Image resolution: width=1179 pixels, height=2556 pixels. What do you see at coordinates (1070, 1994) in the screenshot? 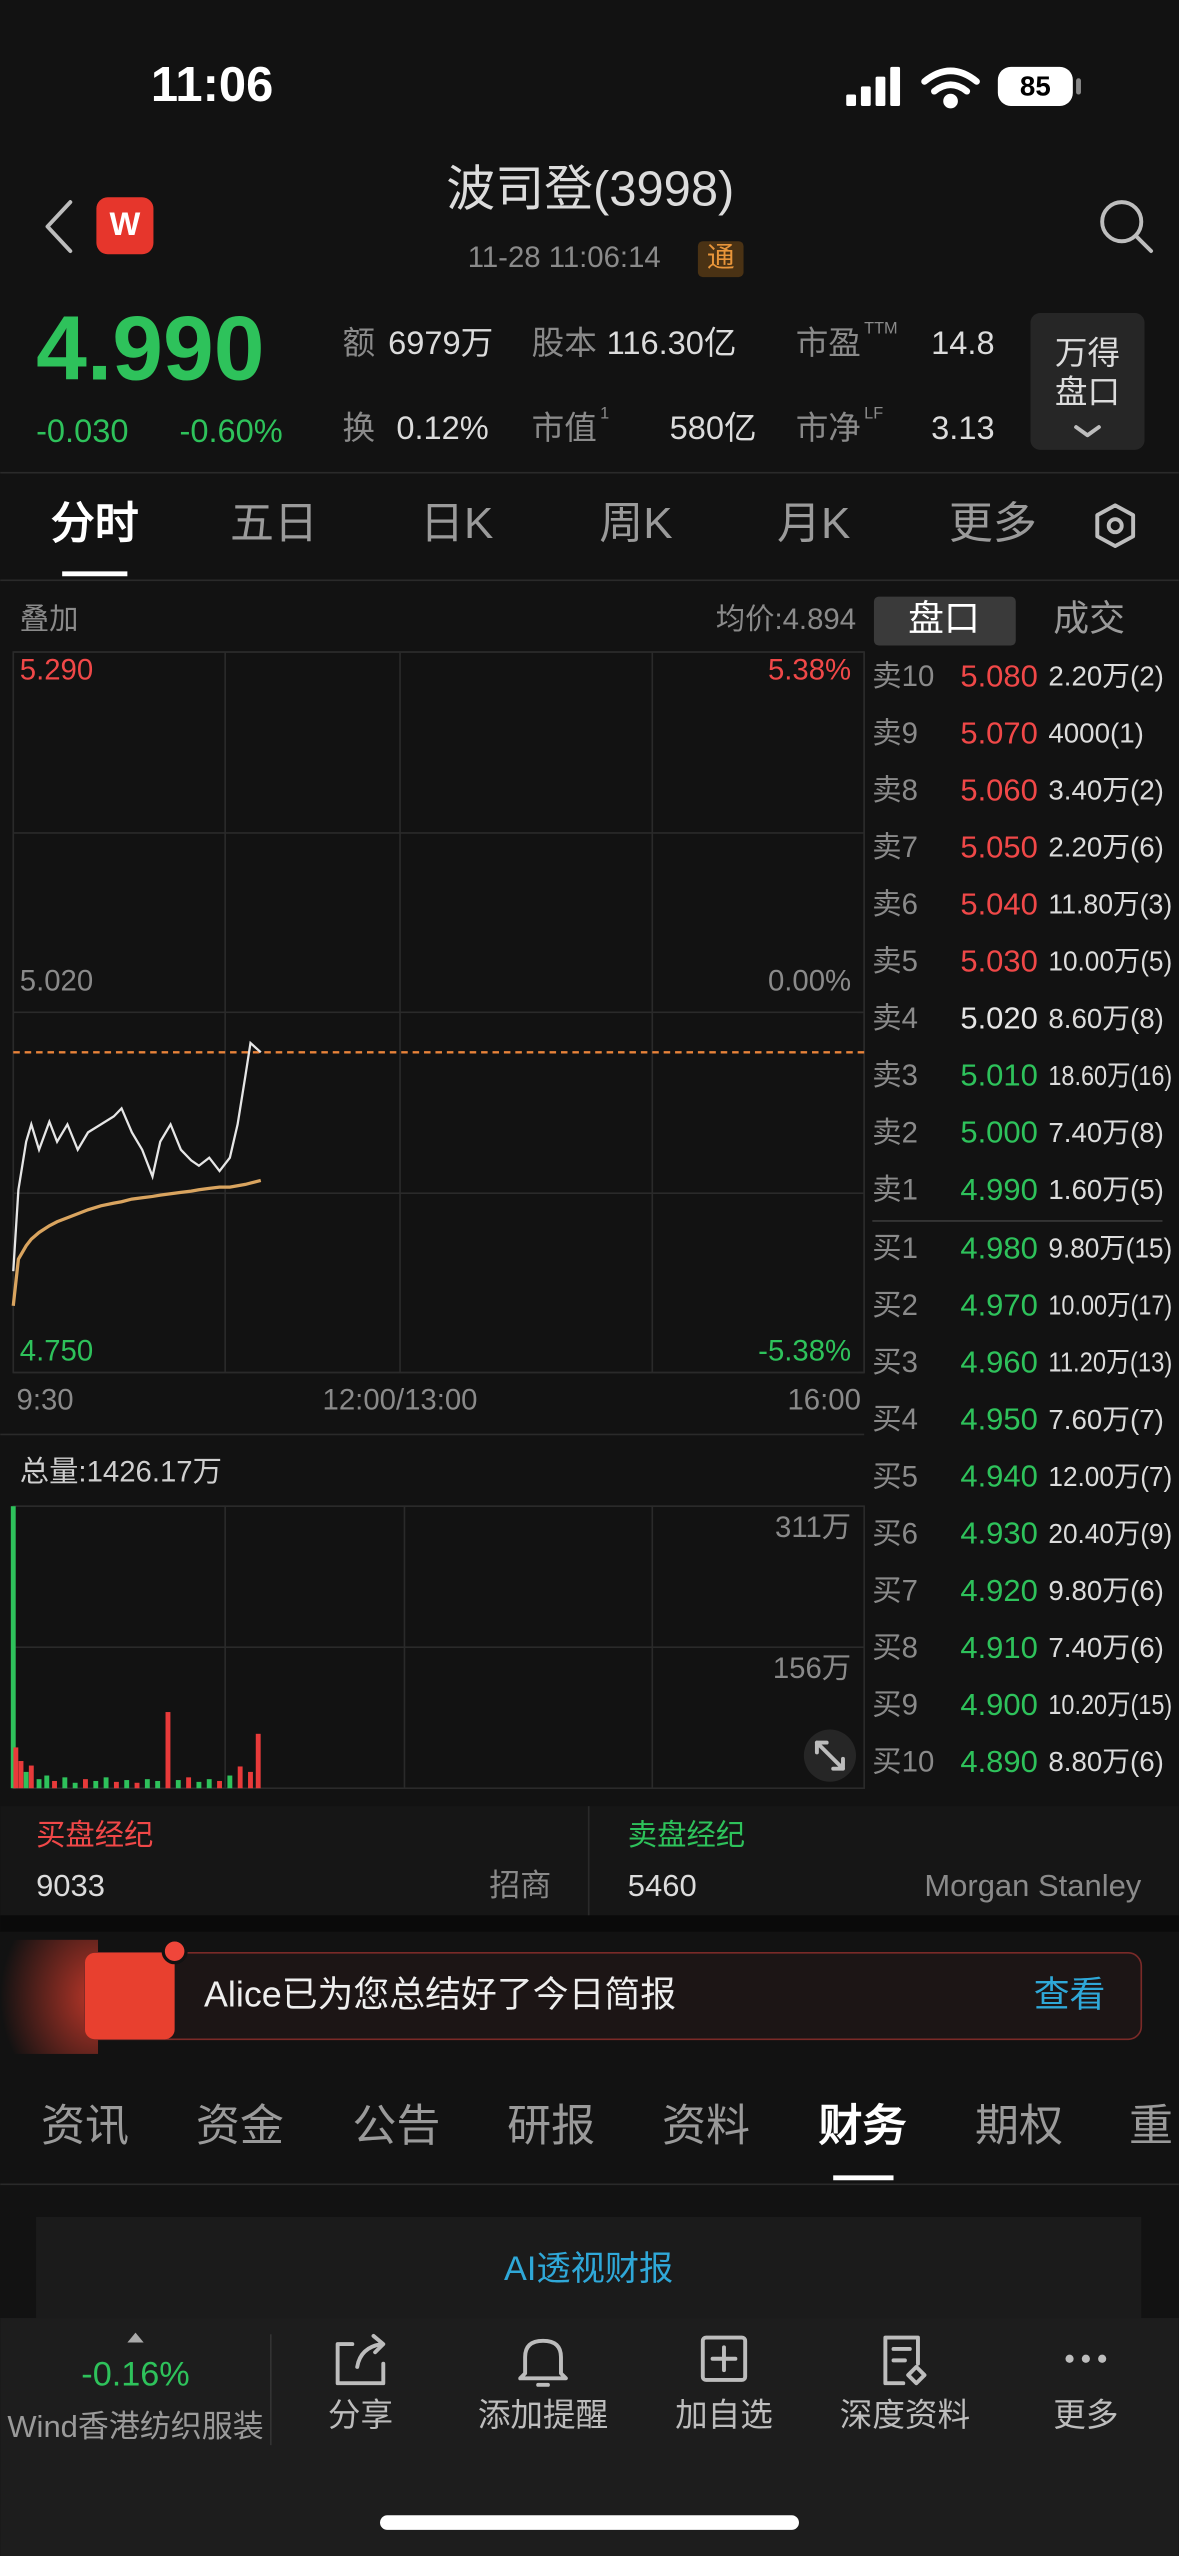
I see `banner-action: 查看` at bounding box center [1070, 1994].